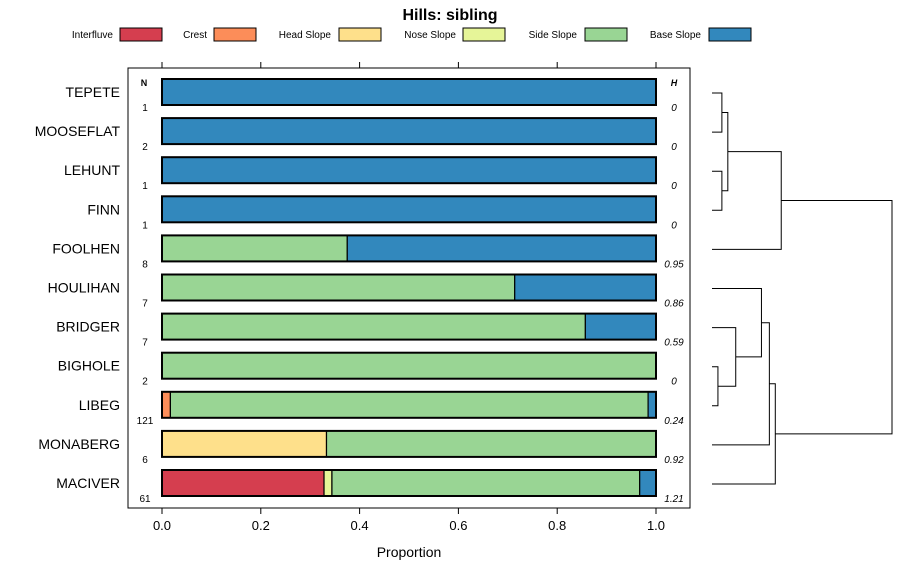  Describe the element at coordinates (674, 304) in the screenshot. I see `h-value: 0.86` at that location.